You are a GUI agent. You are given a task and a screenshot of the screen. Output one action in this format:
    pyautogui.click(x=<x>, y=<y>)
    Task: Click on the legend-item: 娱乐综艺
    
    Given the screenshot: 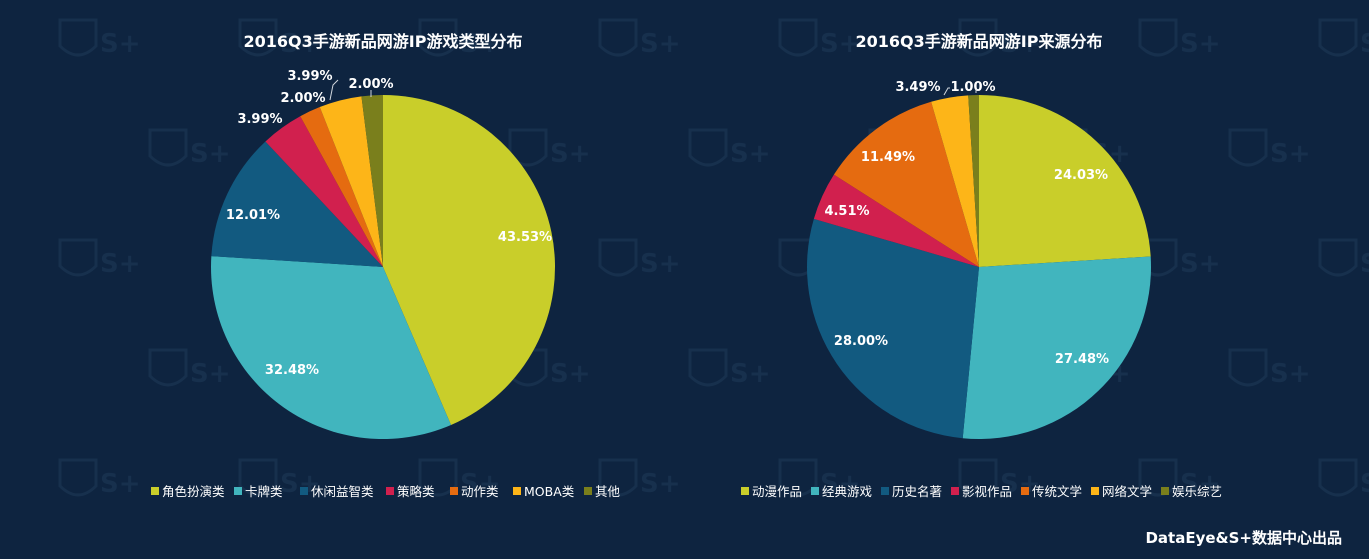 What is the action you would take?
    pyautogui.click(x=1191, y=491)
    